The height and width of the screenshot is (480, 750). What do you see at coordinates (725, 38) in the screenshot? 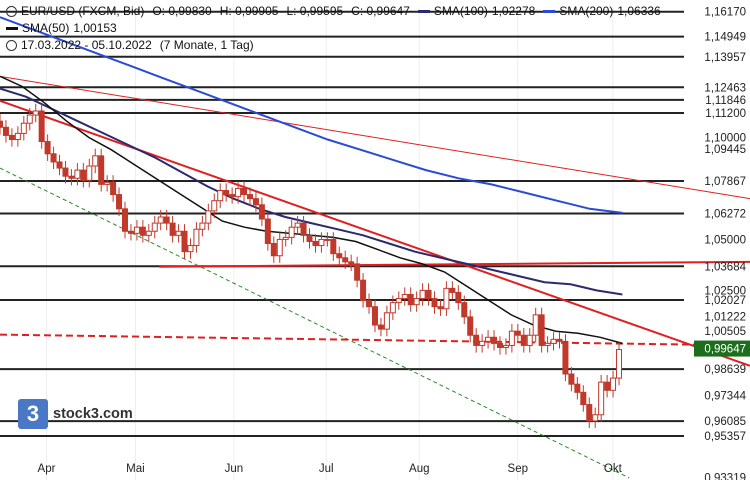
I see `y-tick-label: 1,14949` at bounding box center [725, 38].